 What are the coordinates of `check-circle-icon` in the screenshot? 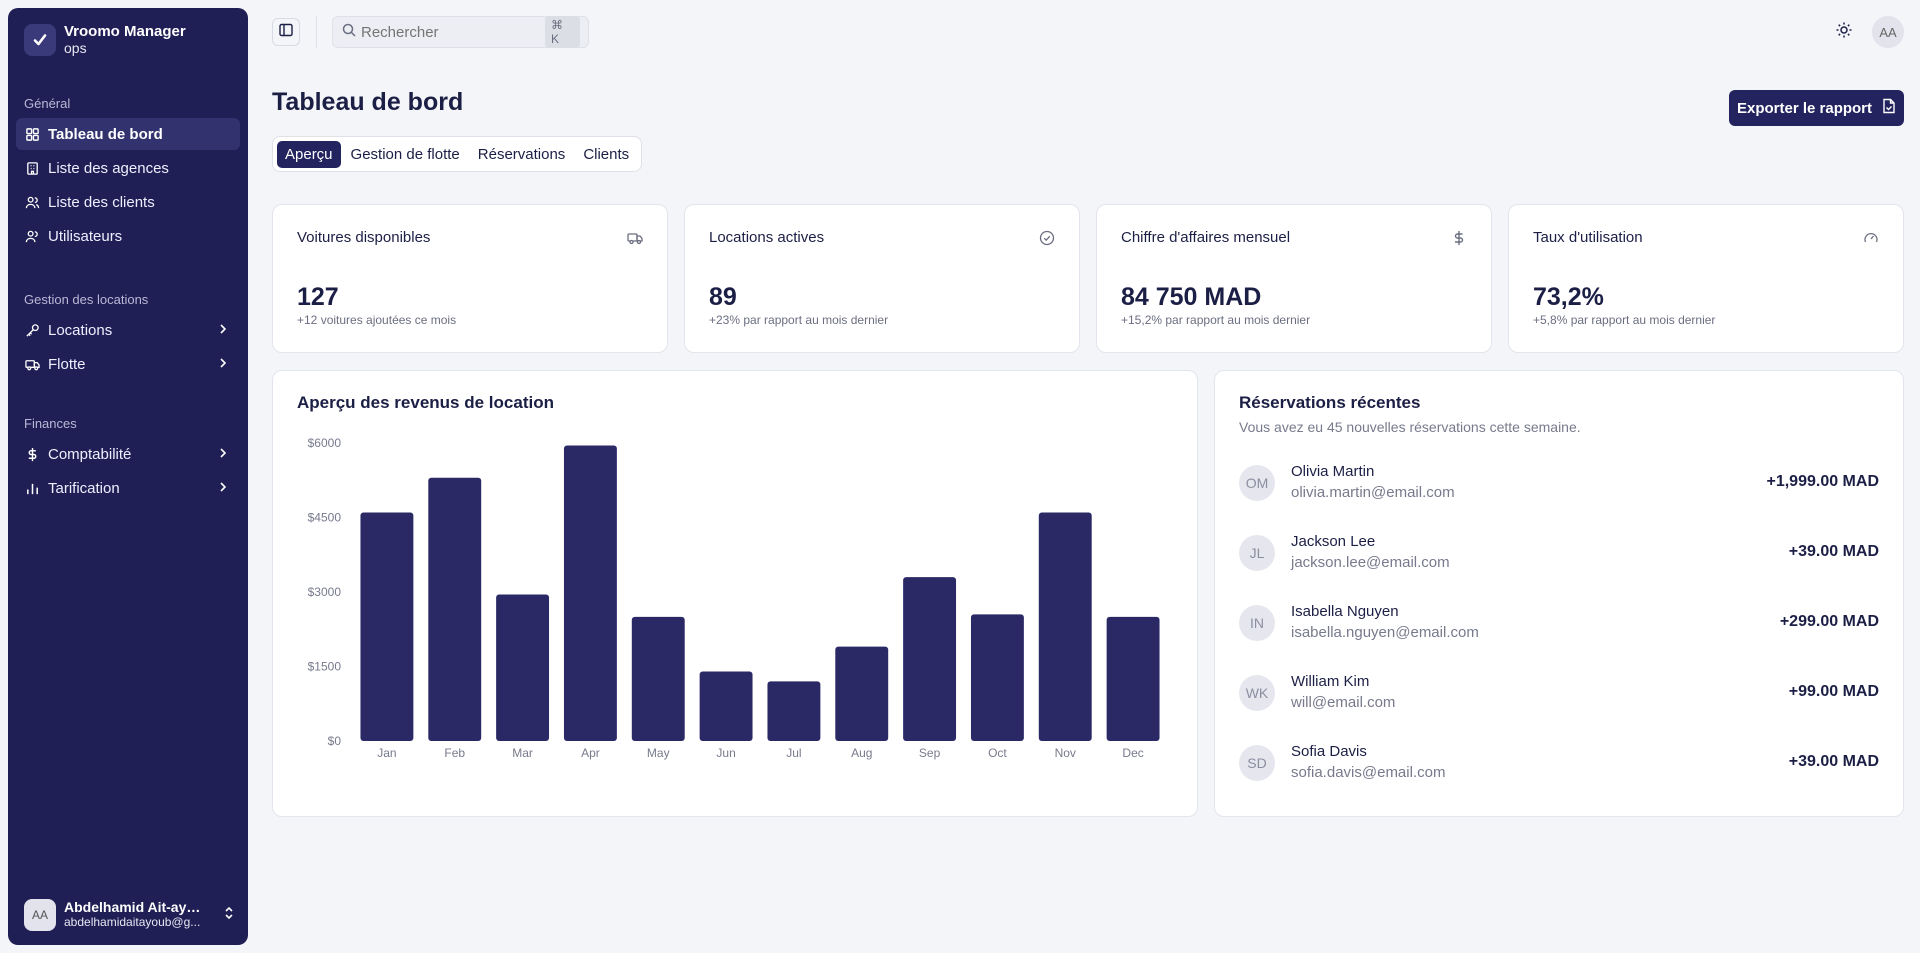 It's located at (1047, 240).